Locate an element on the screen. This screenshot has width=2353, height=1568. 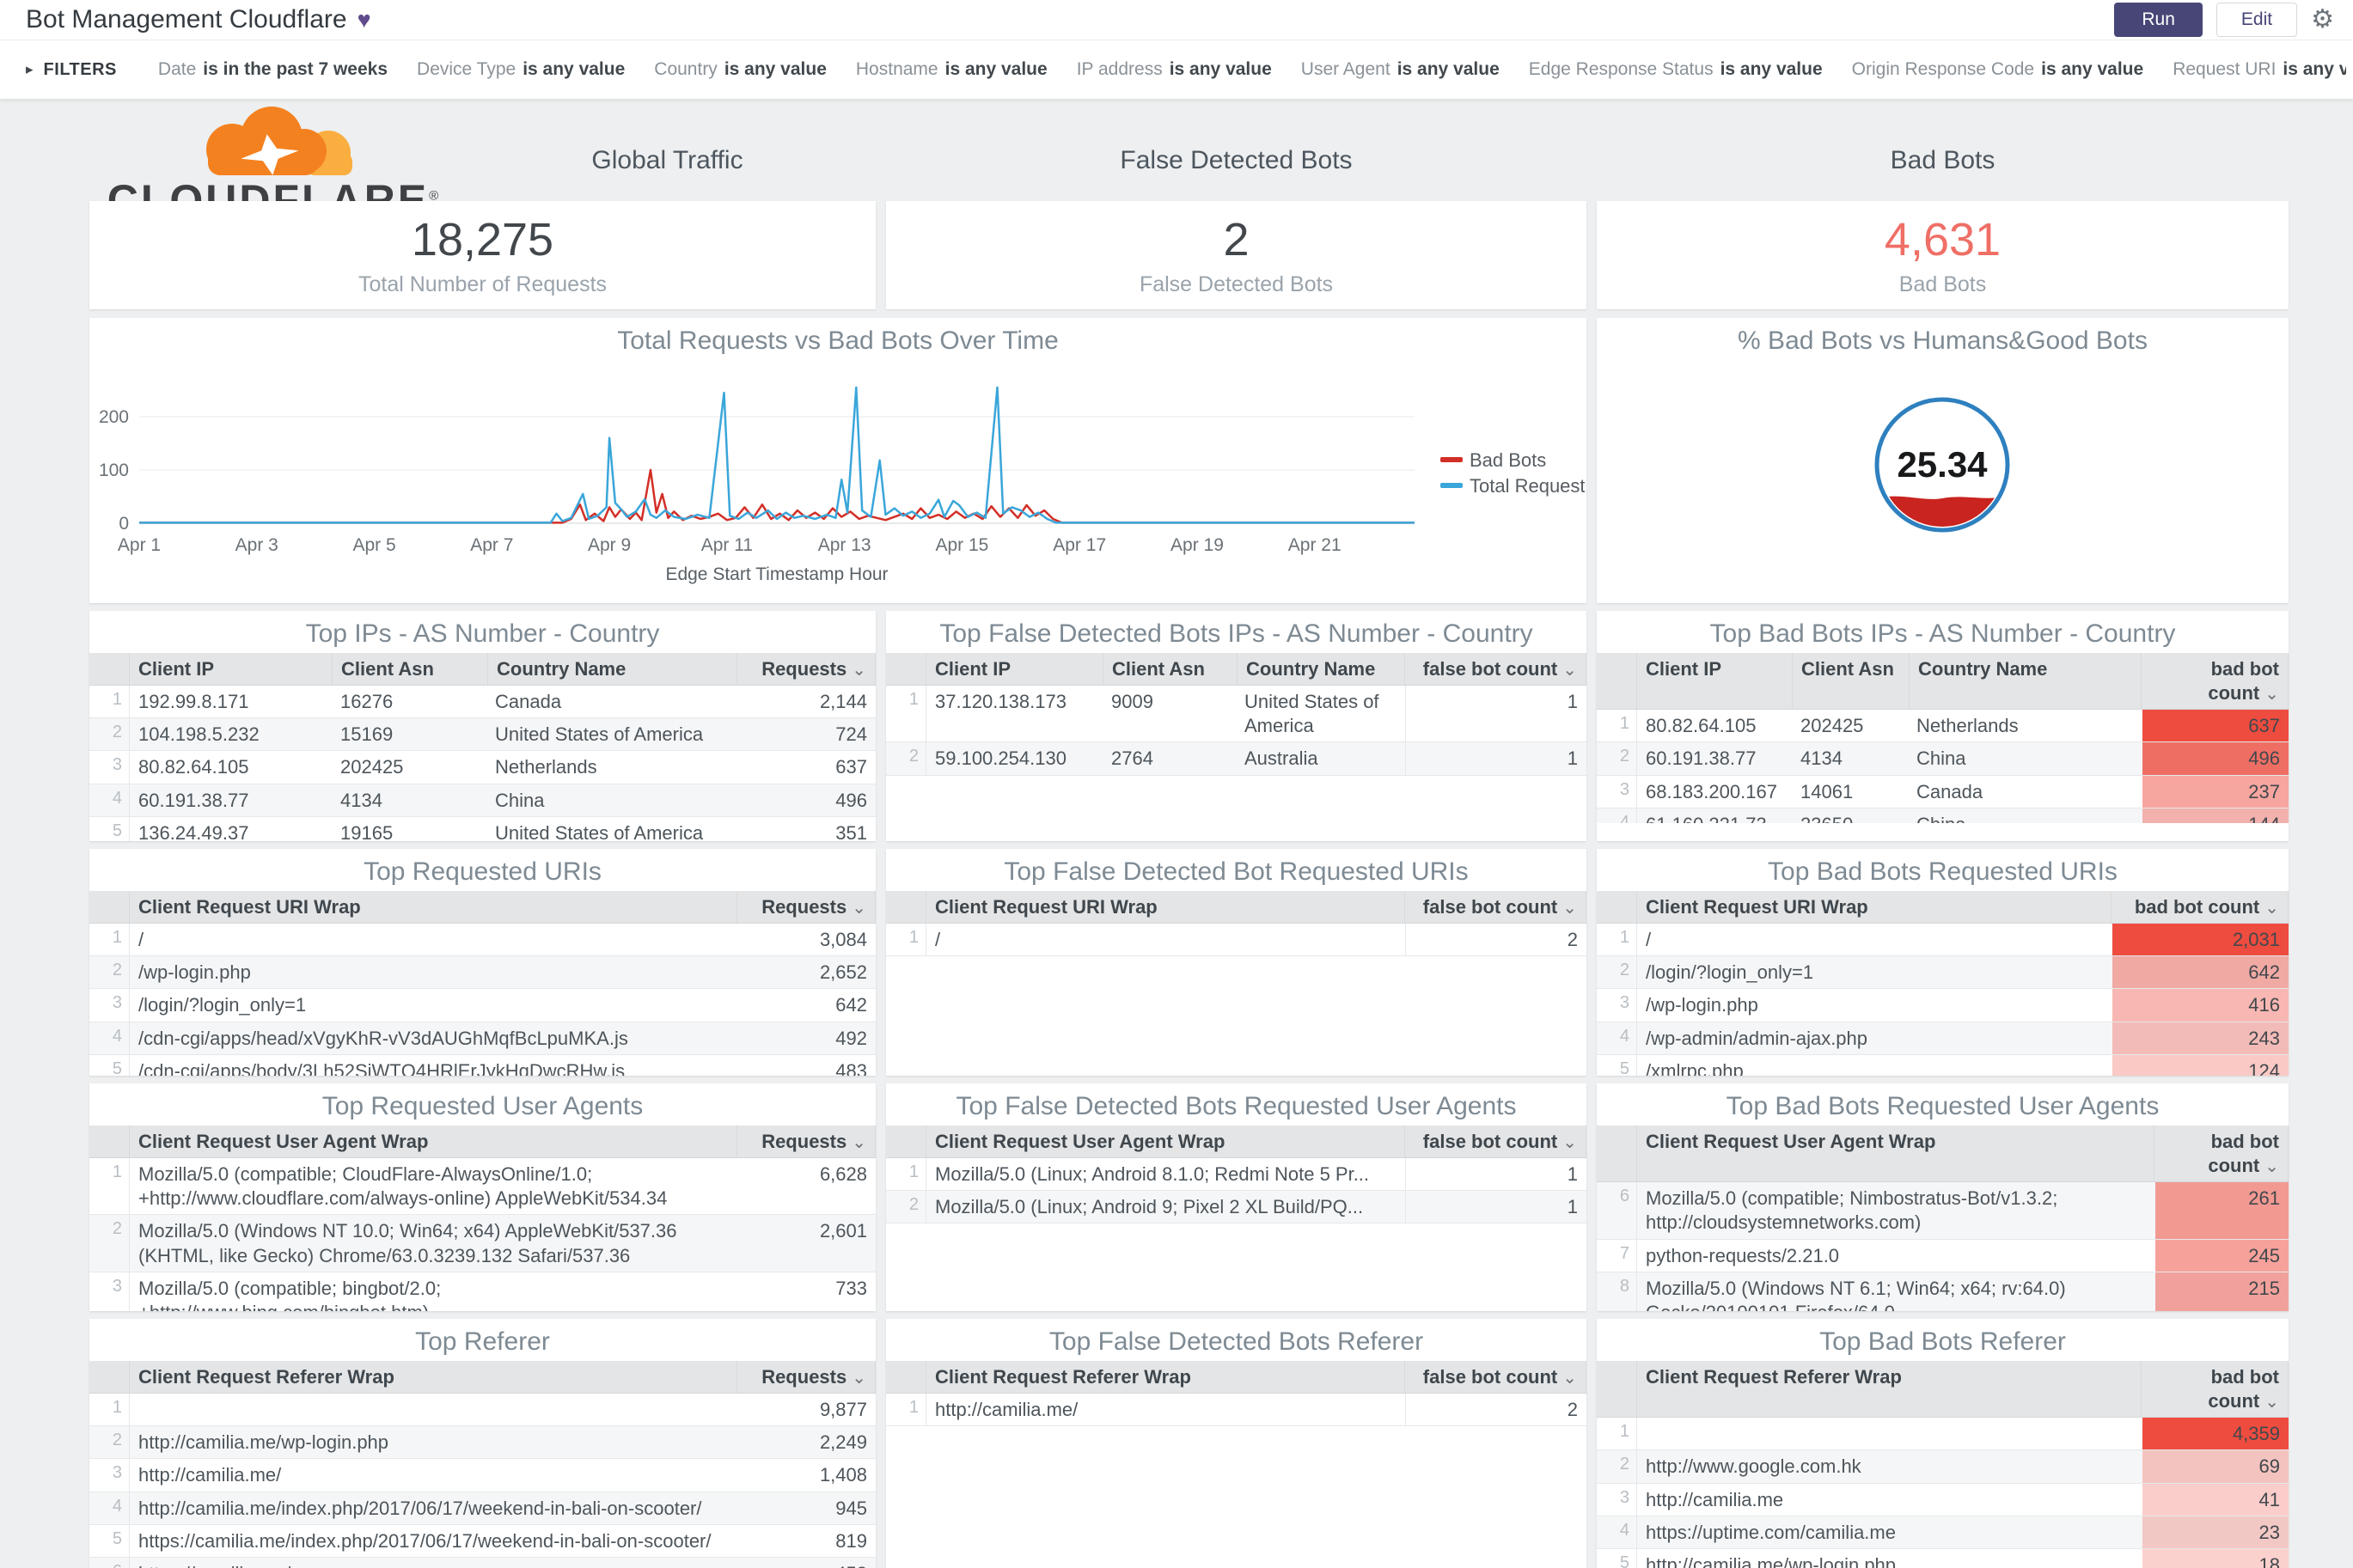
table-cell: 23 is located at coordinates (2215, 1532).